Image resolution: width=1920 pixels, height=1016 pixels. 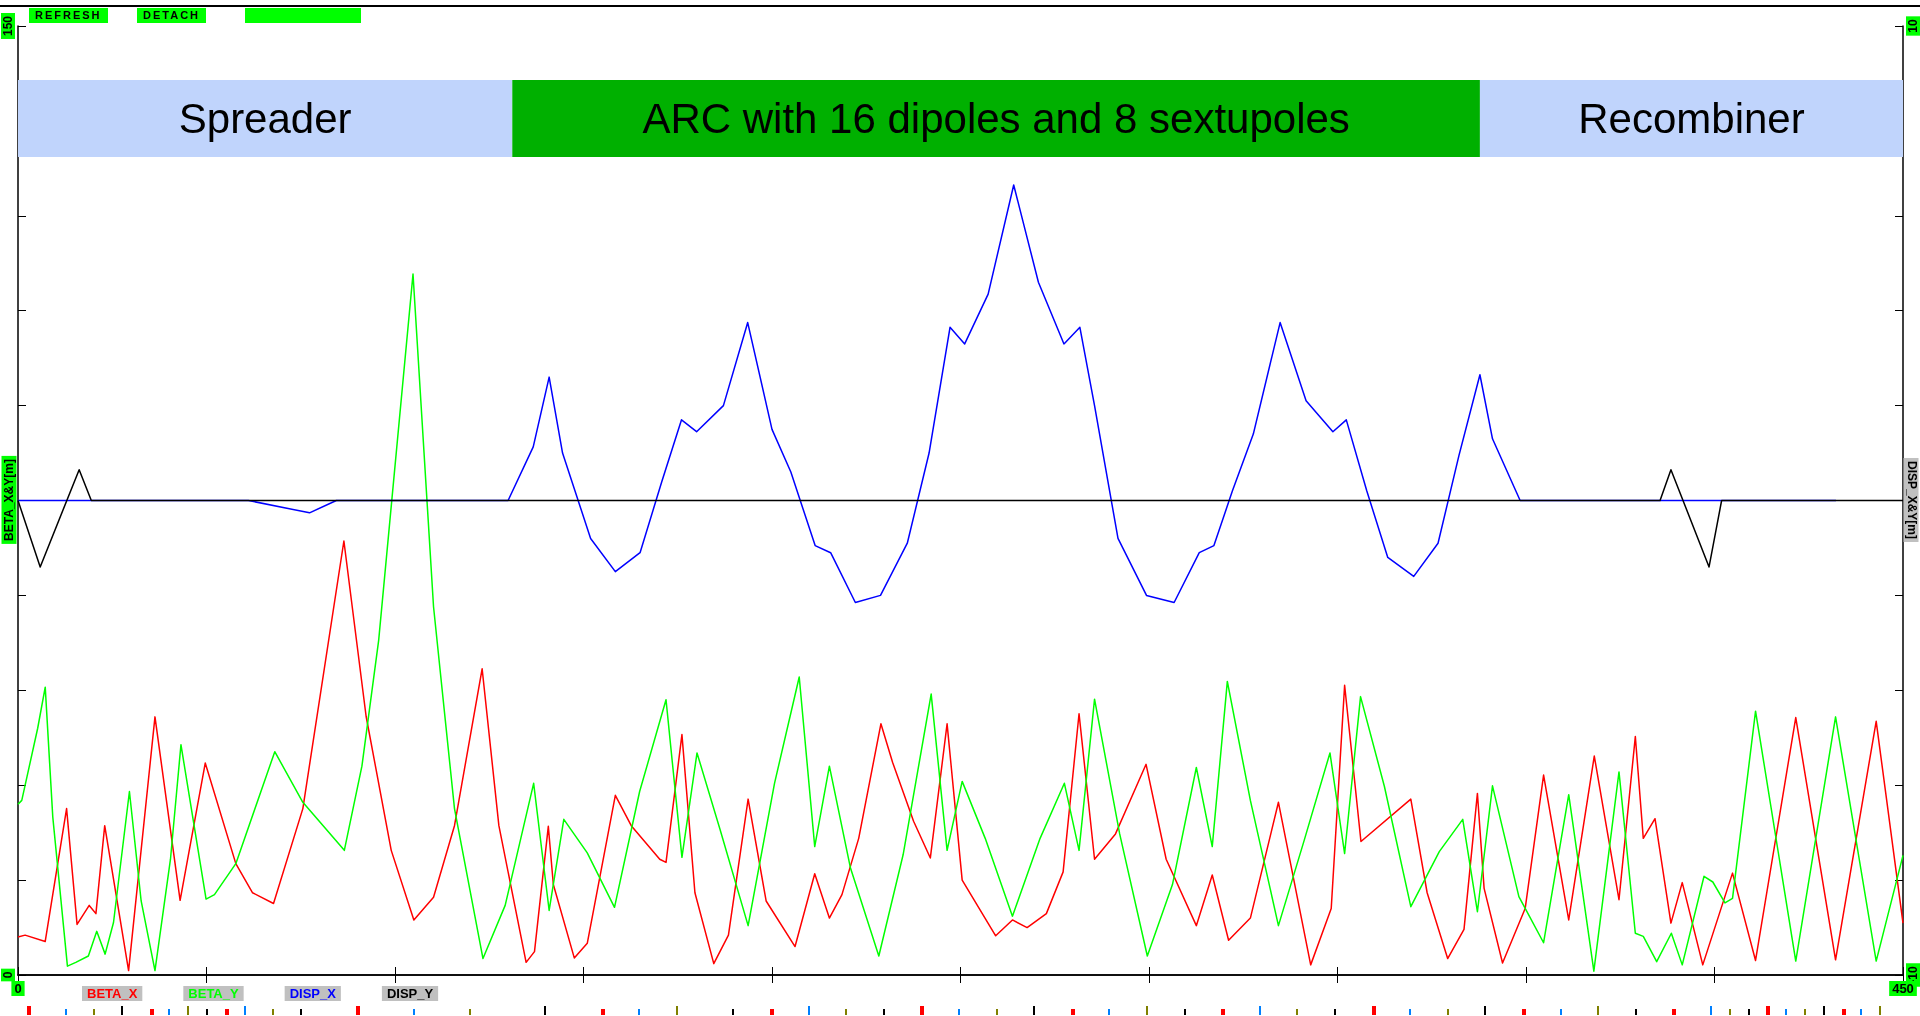 I want to click on series-label: BETA_X, so click(x=112, y=993).